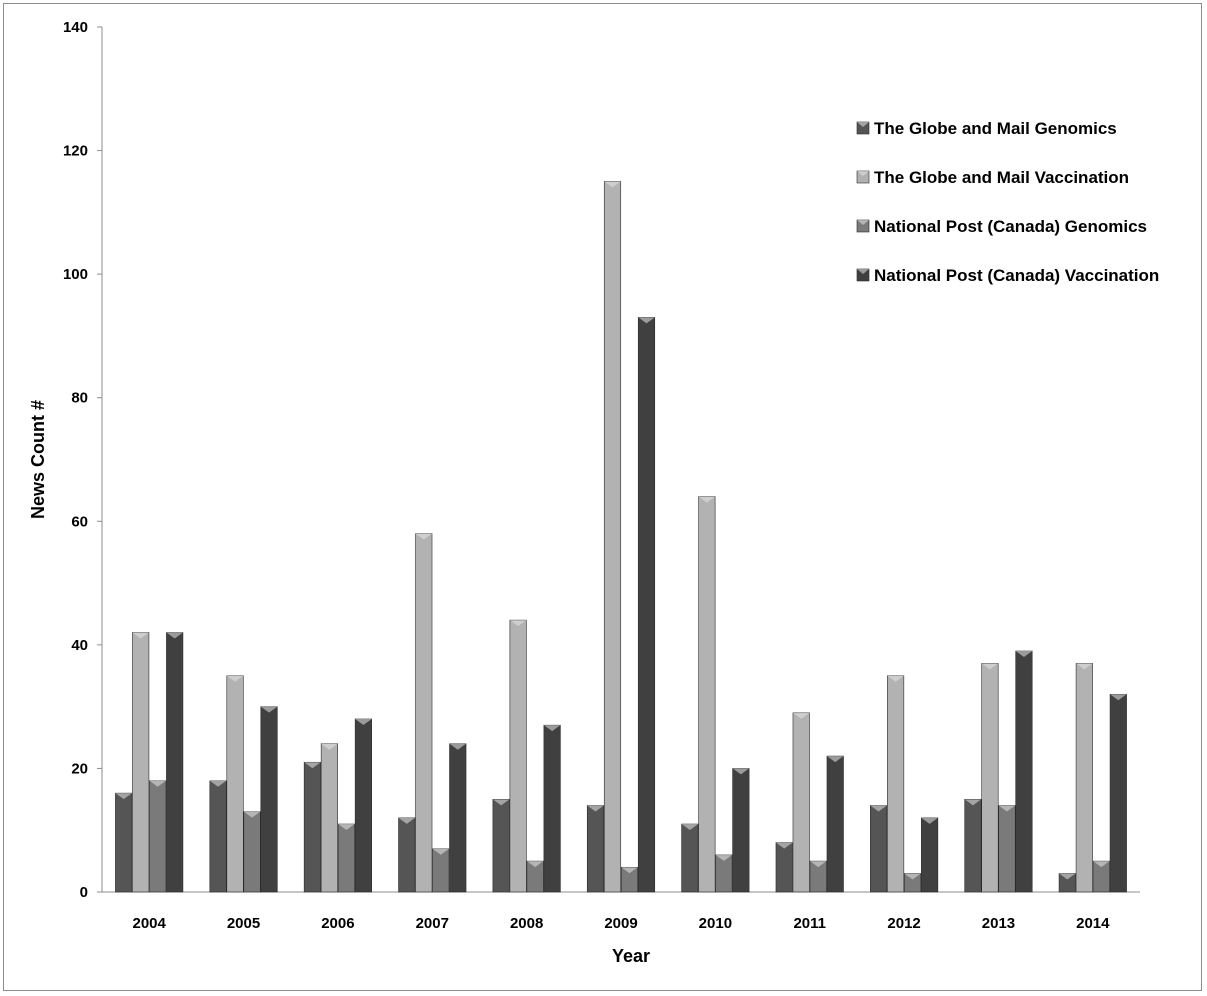 The width and height of the screenshot is (1207, 996). I want to click on y-axis: 0 20 40 60 80 100 120 140, so click(83, 460).